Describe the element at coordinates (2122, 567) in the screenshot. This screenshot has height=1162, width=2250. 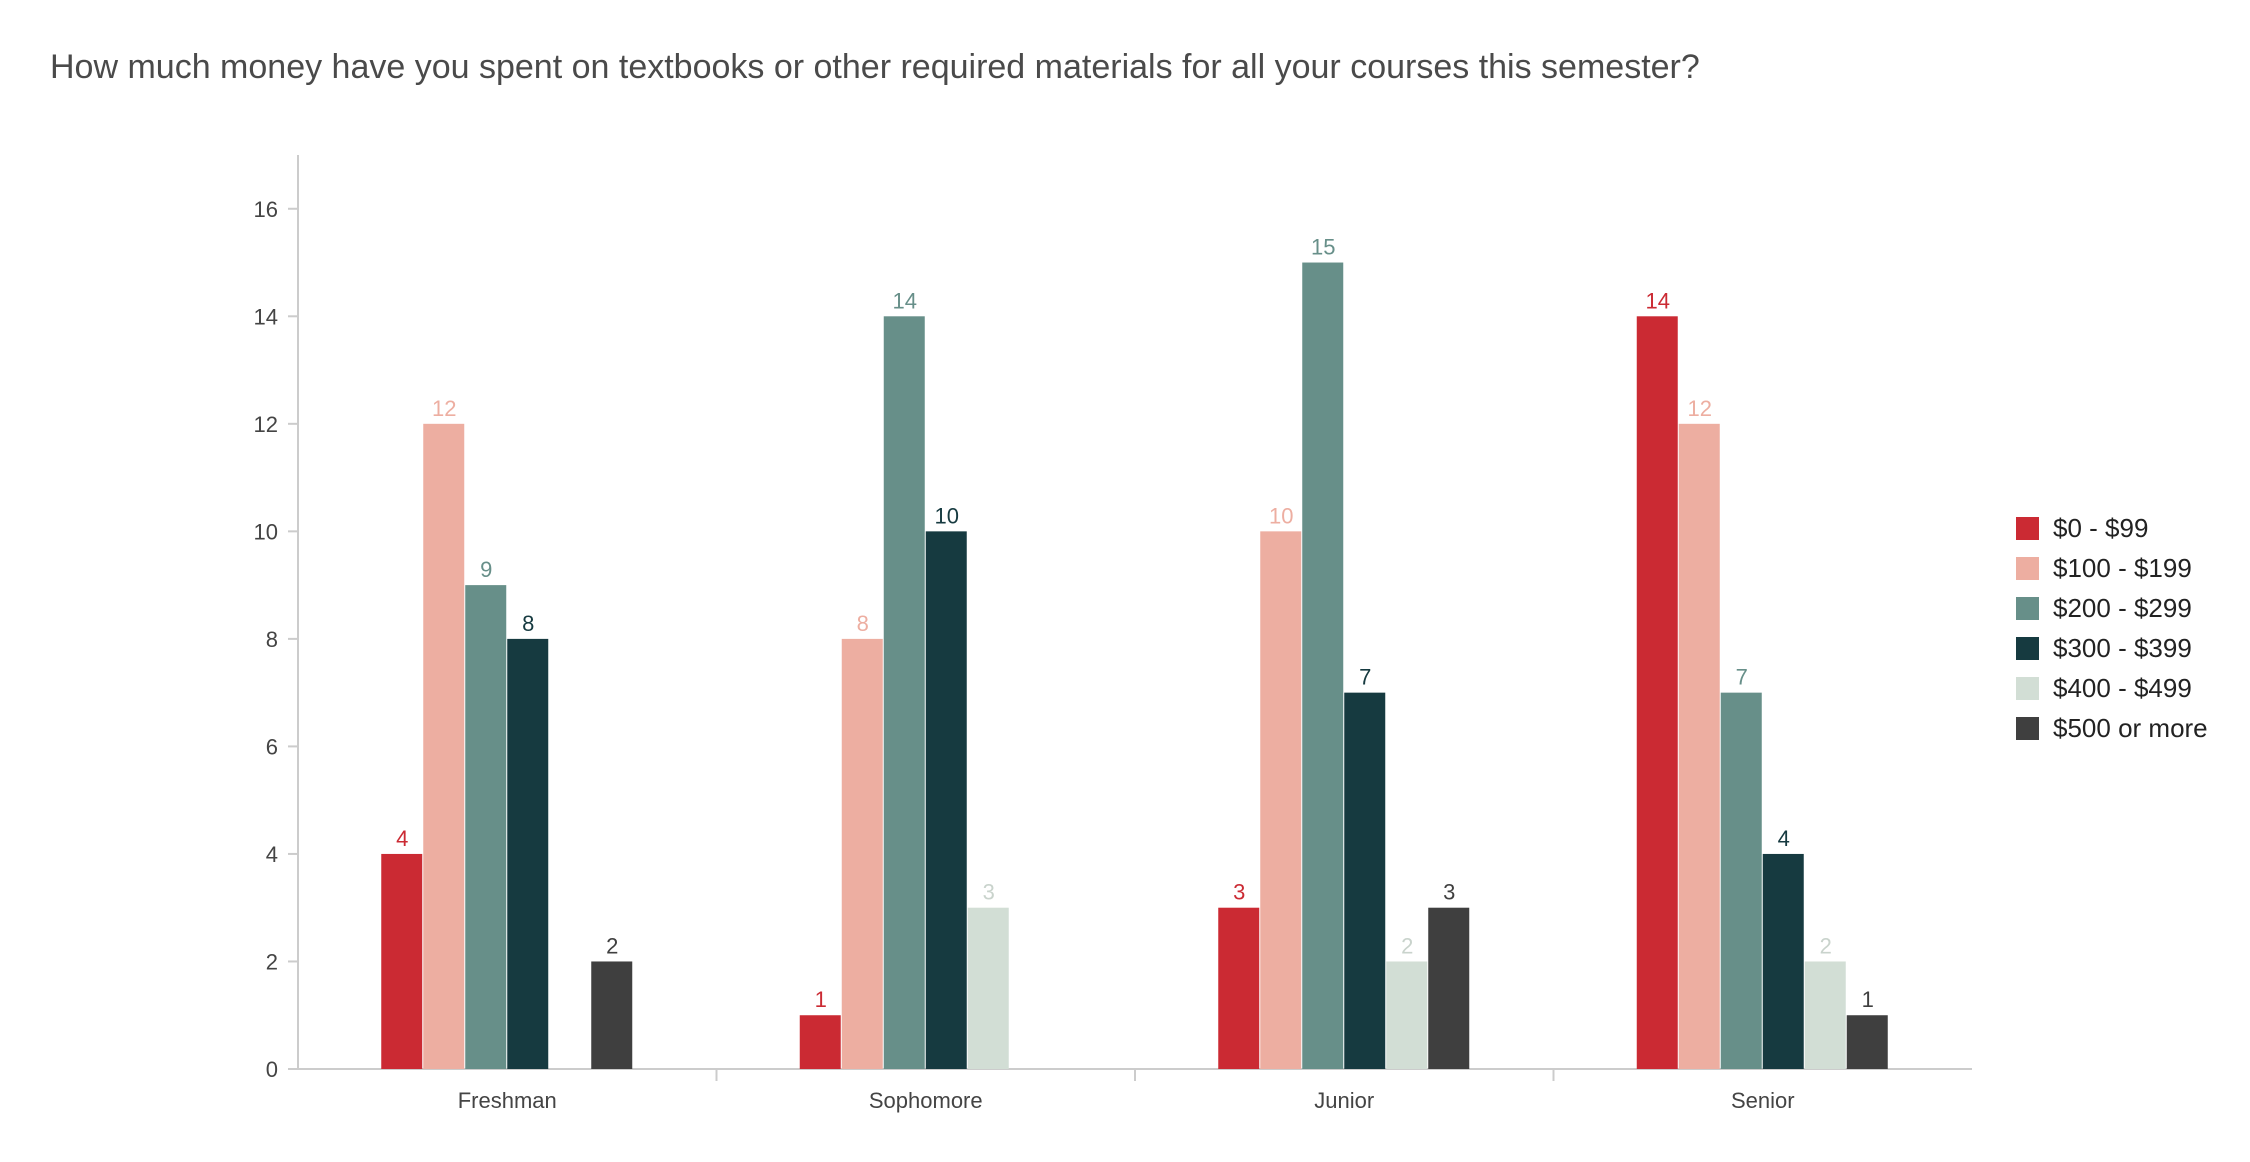
I see `legend-label: $100 - $199` at that location.